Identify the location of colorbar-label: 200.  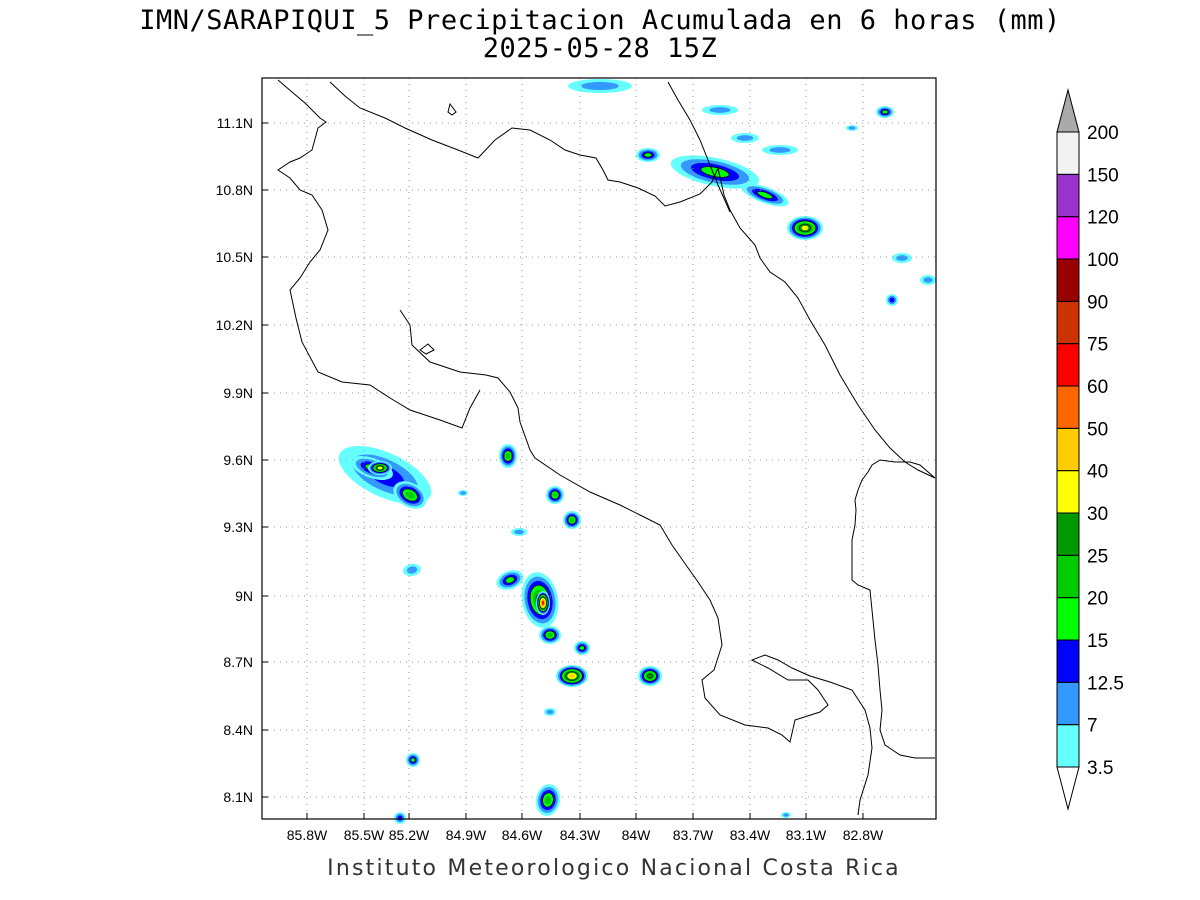
(1103, 133).